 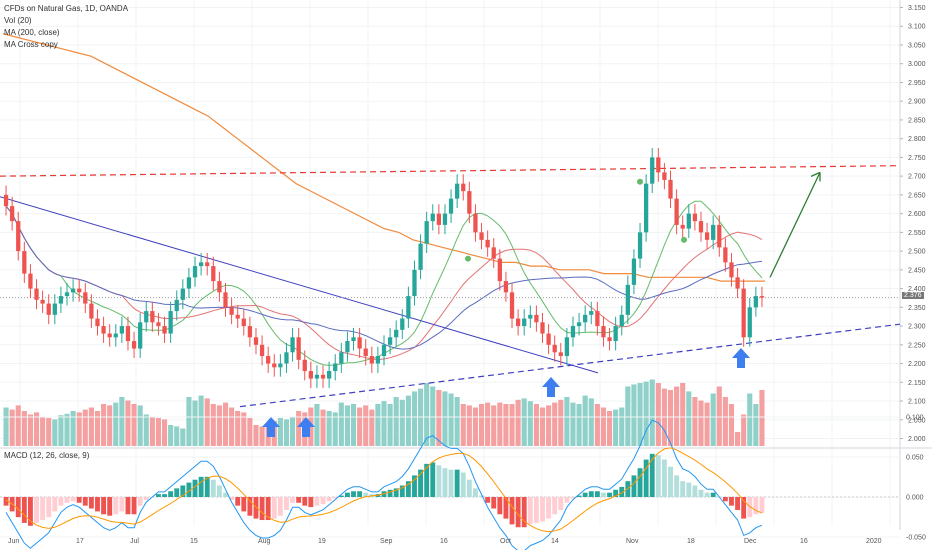 I want to click on time-axis: Jun 17 Jul 15 Aug 19 Sep 16 Oct 14 Nov 18 Dec 16 2020, so click(x=445, y=541).